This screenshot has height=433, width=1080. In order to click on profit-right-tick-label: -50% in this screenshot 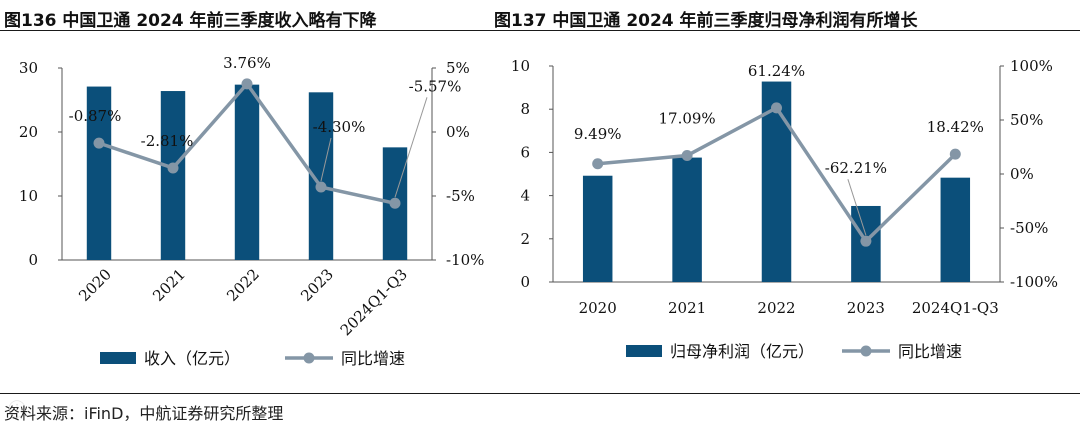, I will do `click(1029, 228)`.